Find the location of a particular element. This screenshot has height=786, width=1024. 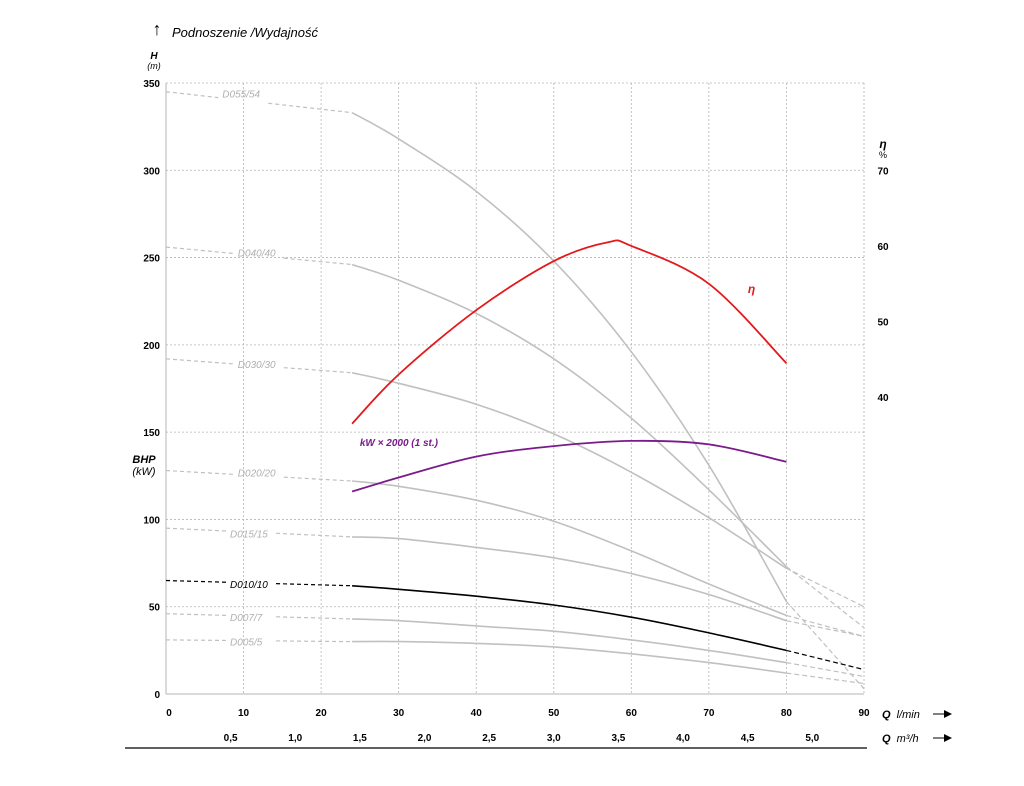

series-label: D005/5 is located at coordinates (246, 643).